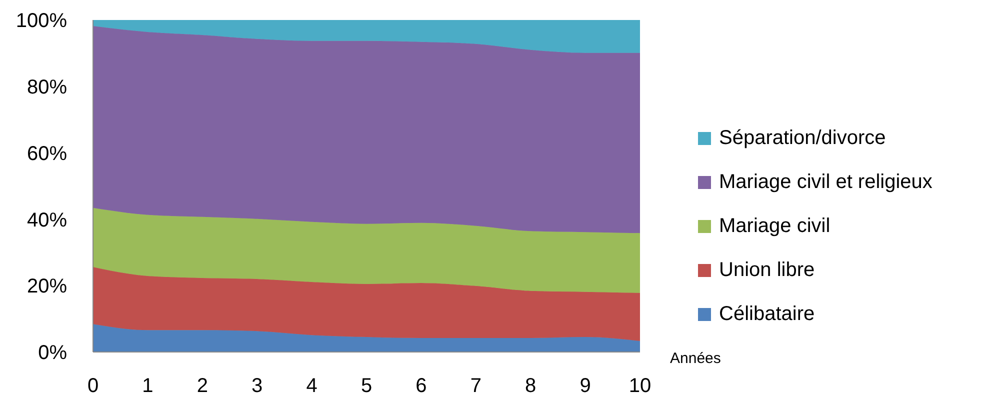 The height and width of the screenshot is (401, 986). What do you see at coordinates (767, 270) in the screenshot?
I see `legend-label: Union libre` at bounding box center [767, 270].